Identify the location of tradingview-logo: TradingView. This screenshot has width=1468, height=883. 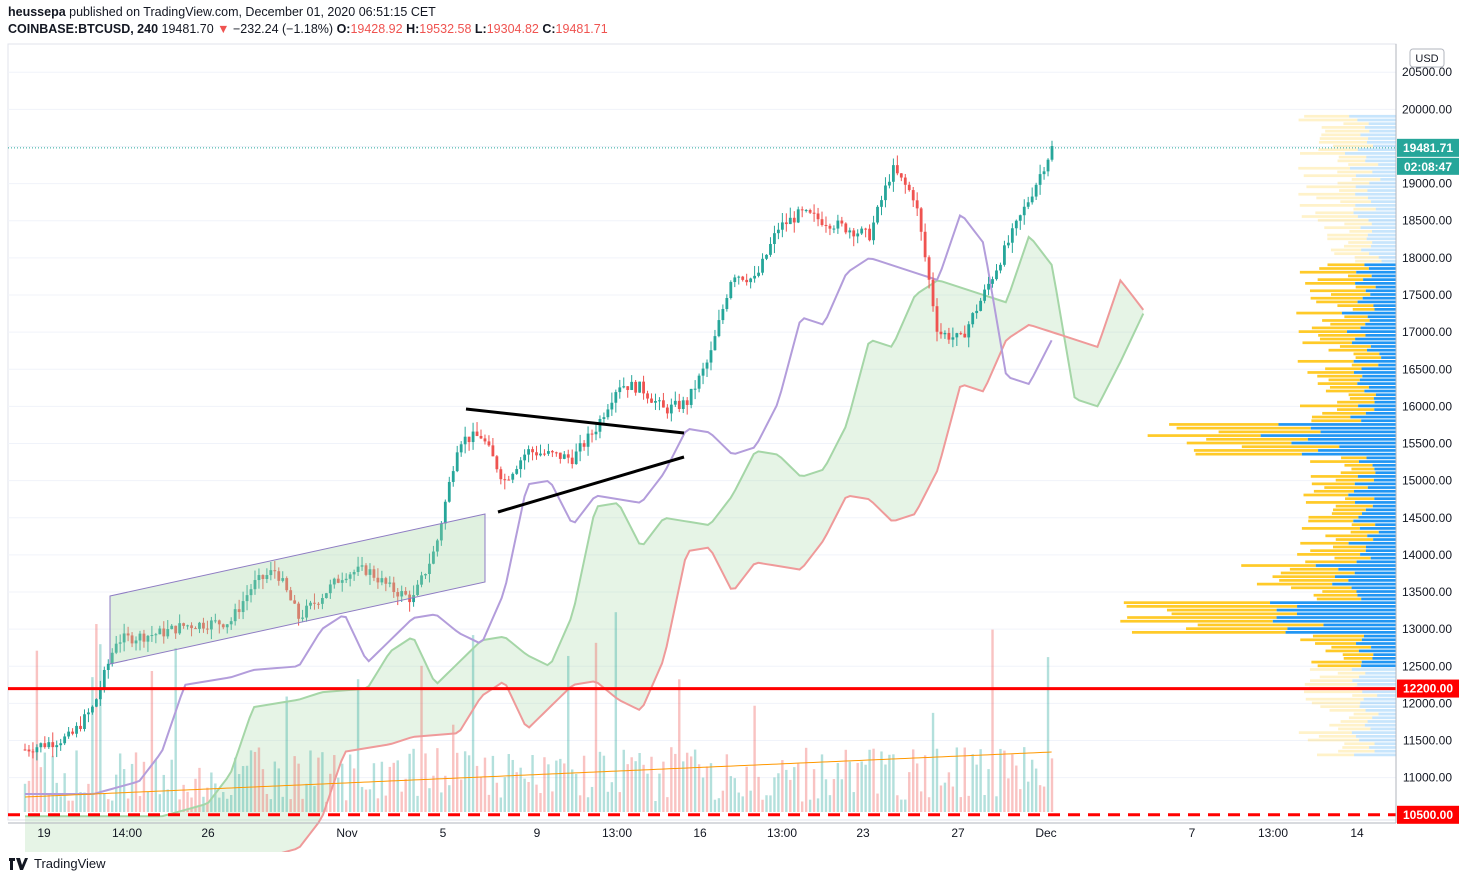
(57, 863).